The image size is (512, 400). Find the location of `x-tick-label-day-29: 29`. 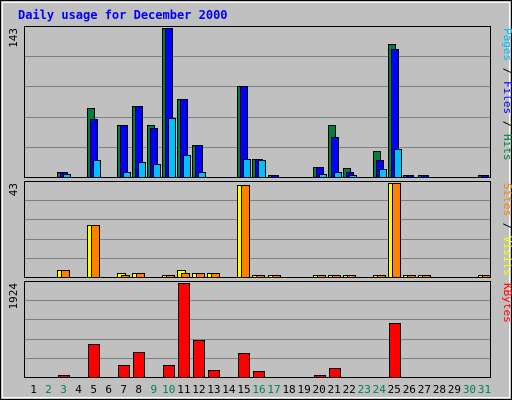

x-tick-label-day-29: 29 is located at coordinates (454, 389).